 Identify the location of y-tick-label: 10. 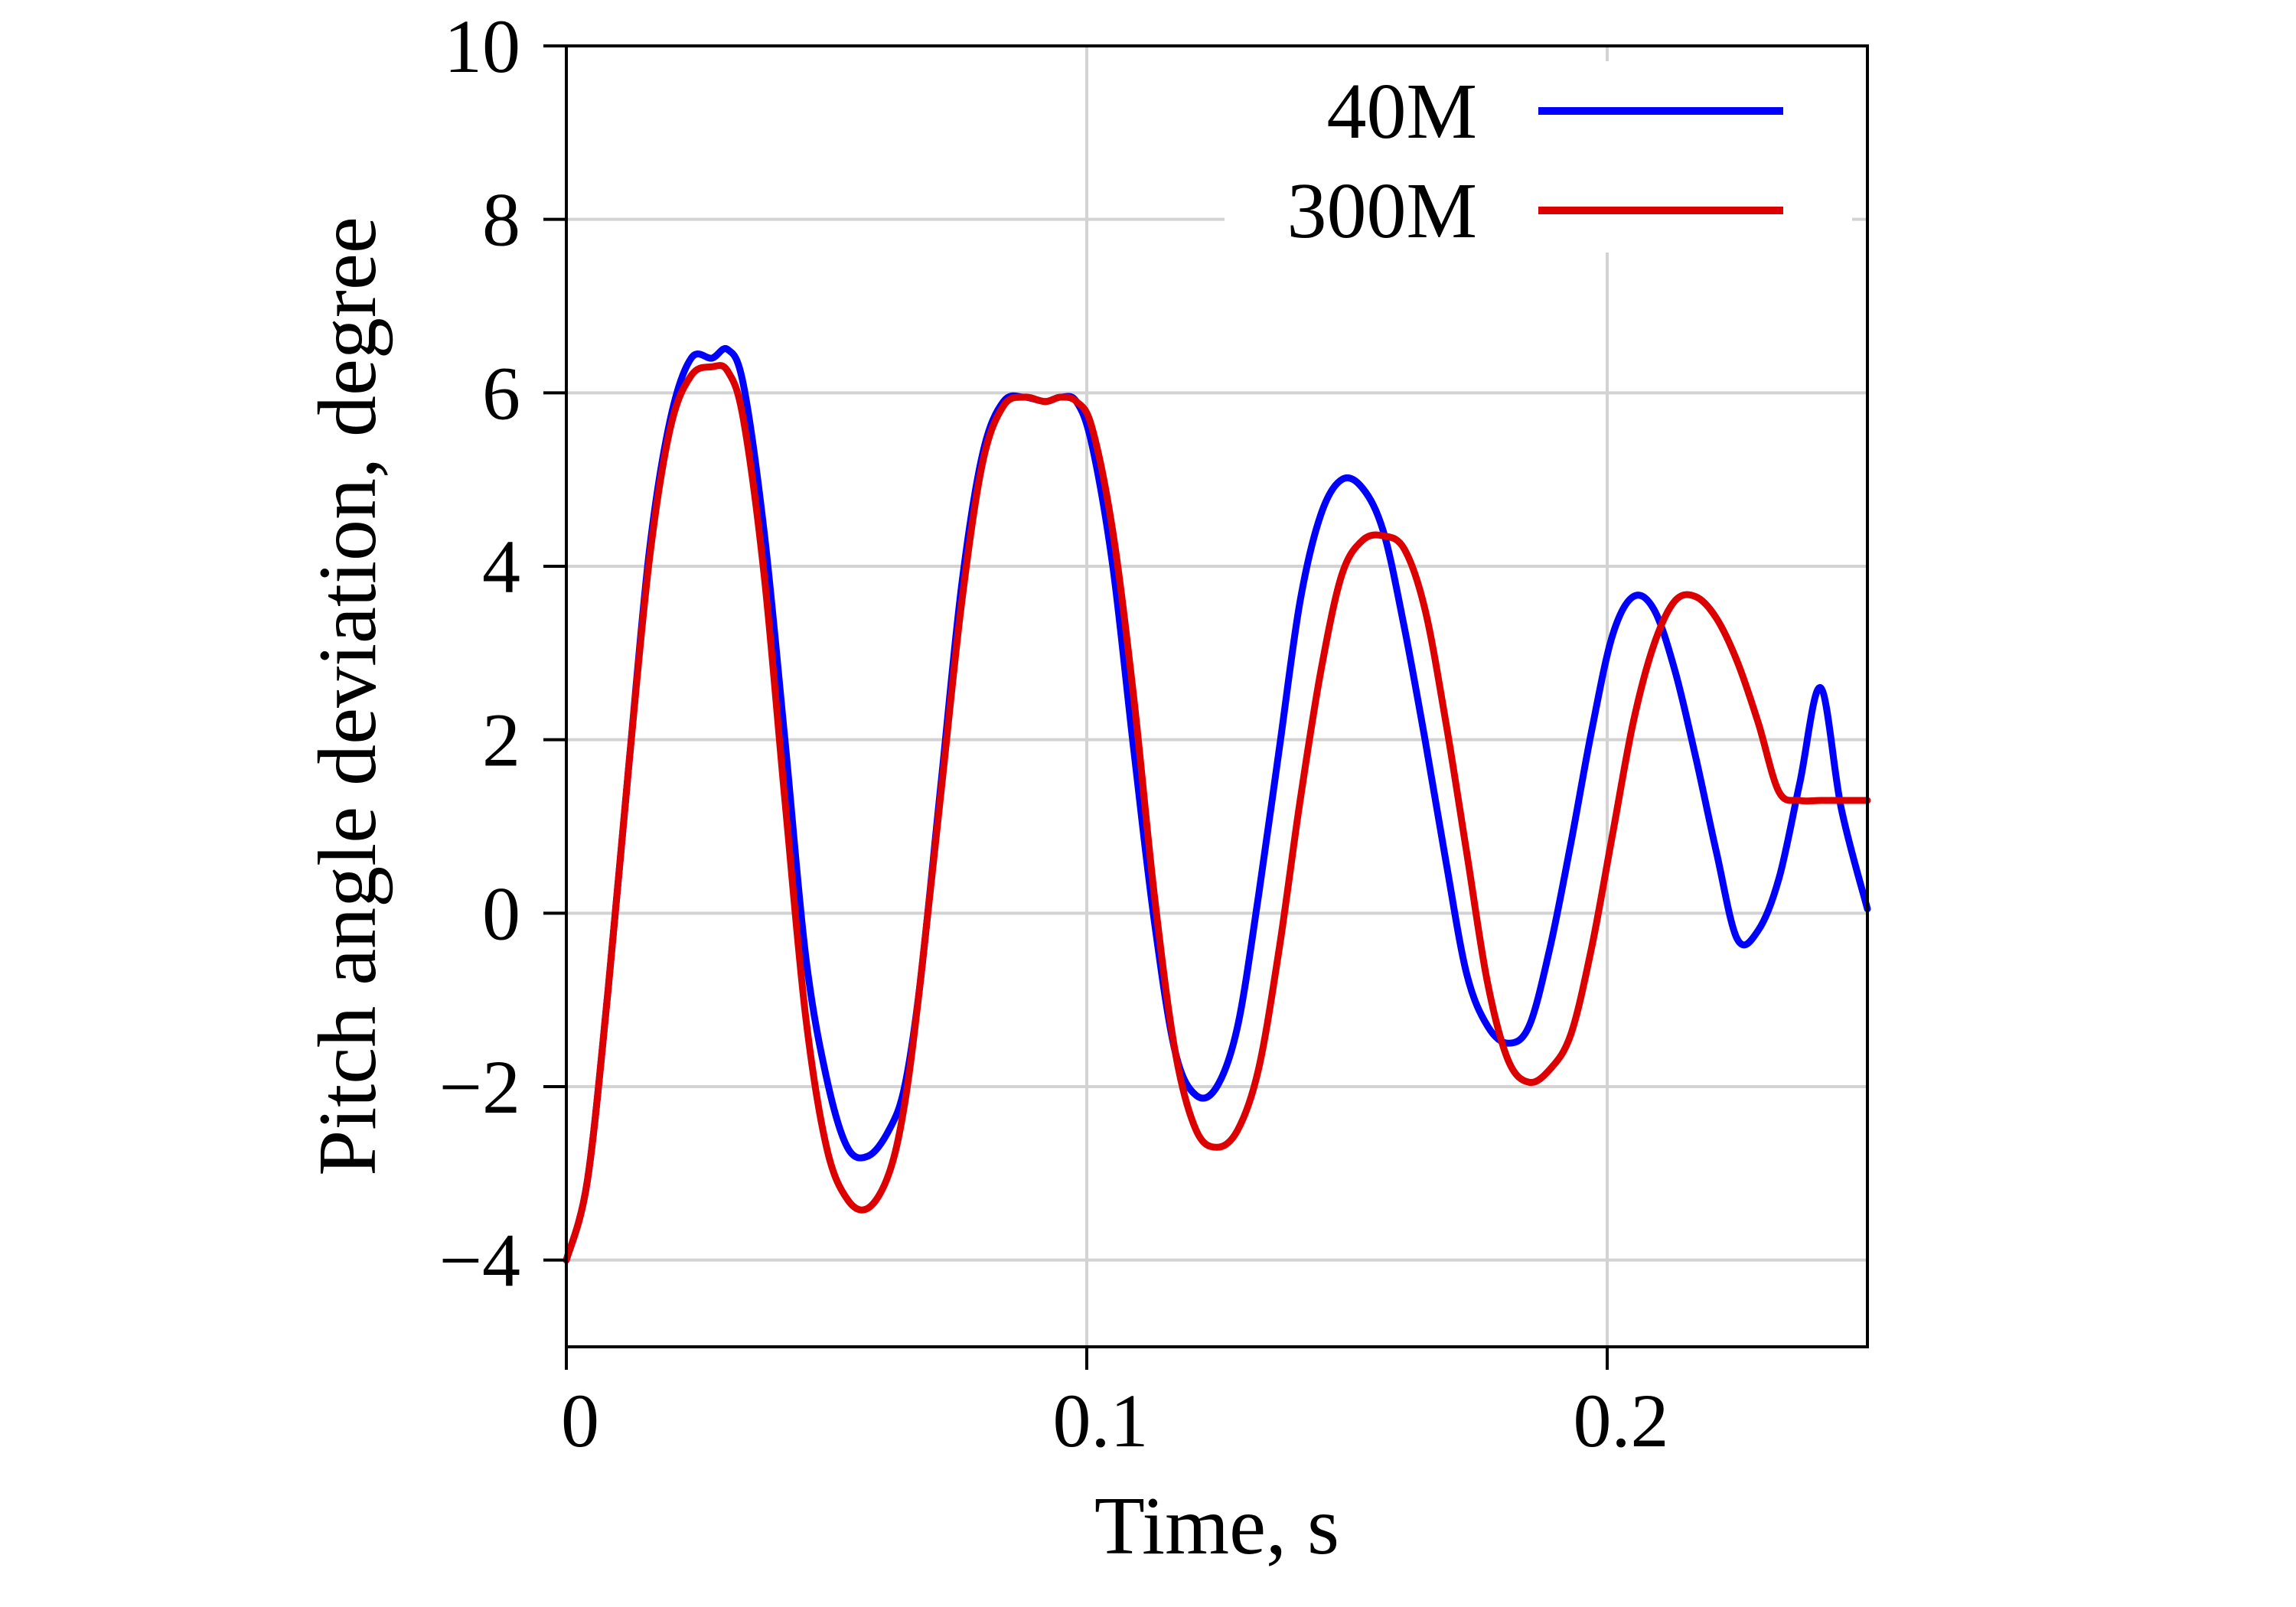
(482, 46).